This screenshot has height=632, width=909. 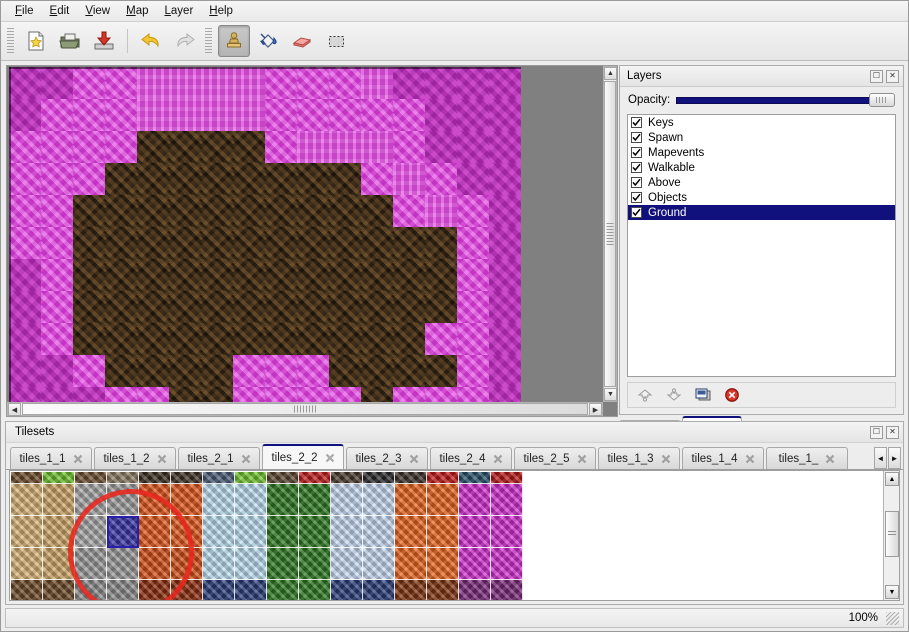 What do you see at coordinates (892, 618) in the screenshot?
I see `window-resize-grip` at bounding box center [892, 618].